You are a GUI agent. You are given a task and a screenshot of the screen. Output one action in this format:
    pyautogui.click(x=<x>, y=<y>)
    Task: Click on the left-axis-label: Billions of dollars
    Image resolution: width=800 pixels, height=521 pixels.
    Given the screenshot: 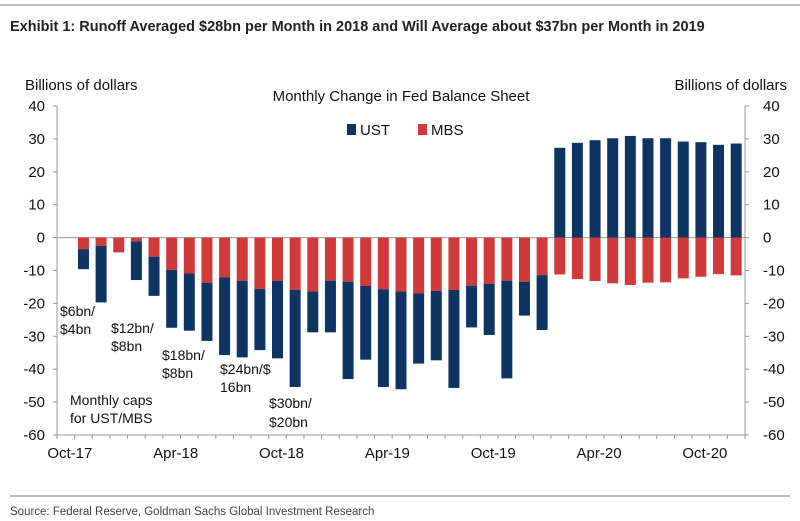 What is the action you would take?
    pyautogui.click(x=81, y=85)
    